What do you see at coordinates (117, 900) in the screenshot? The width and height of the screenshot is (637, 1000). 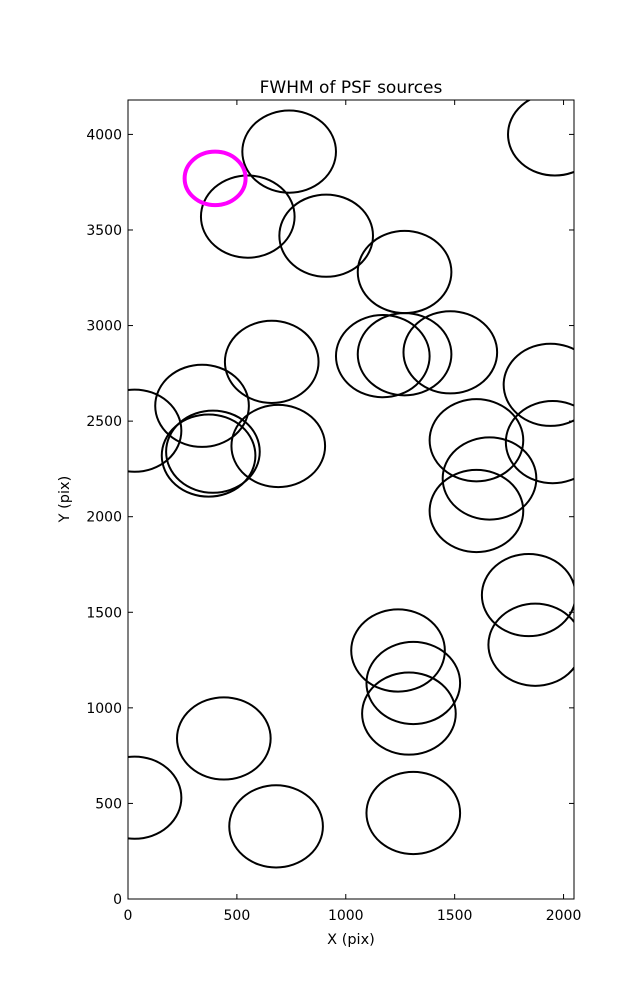 I see `y-tick-label-0: 0` at bounding box center [117, 900].